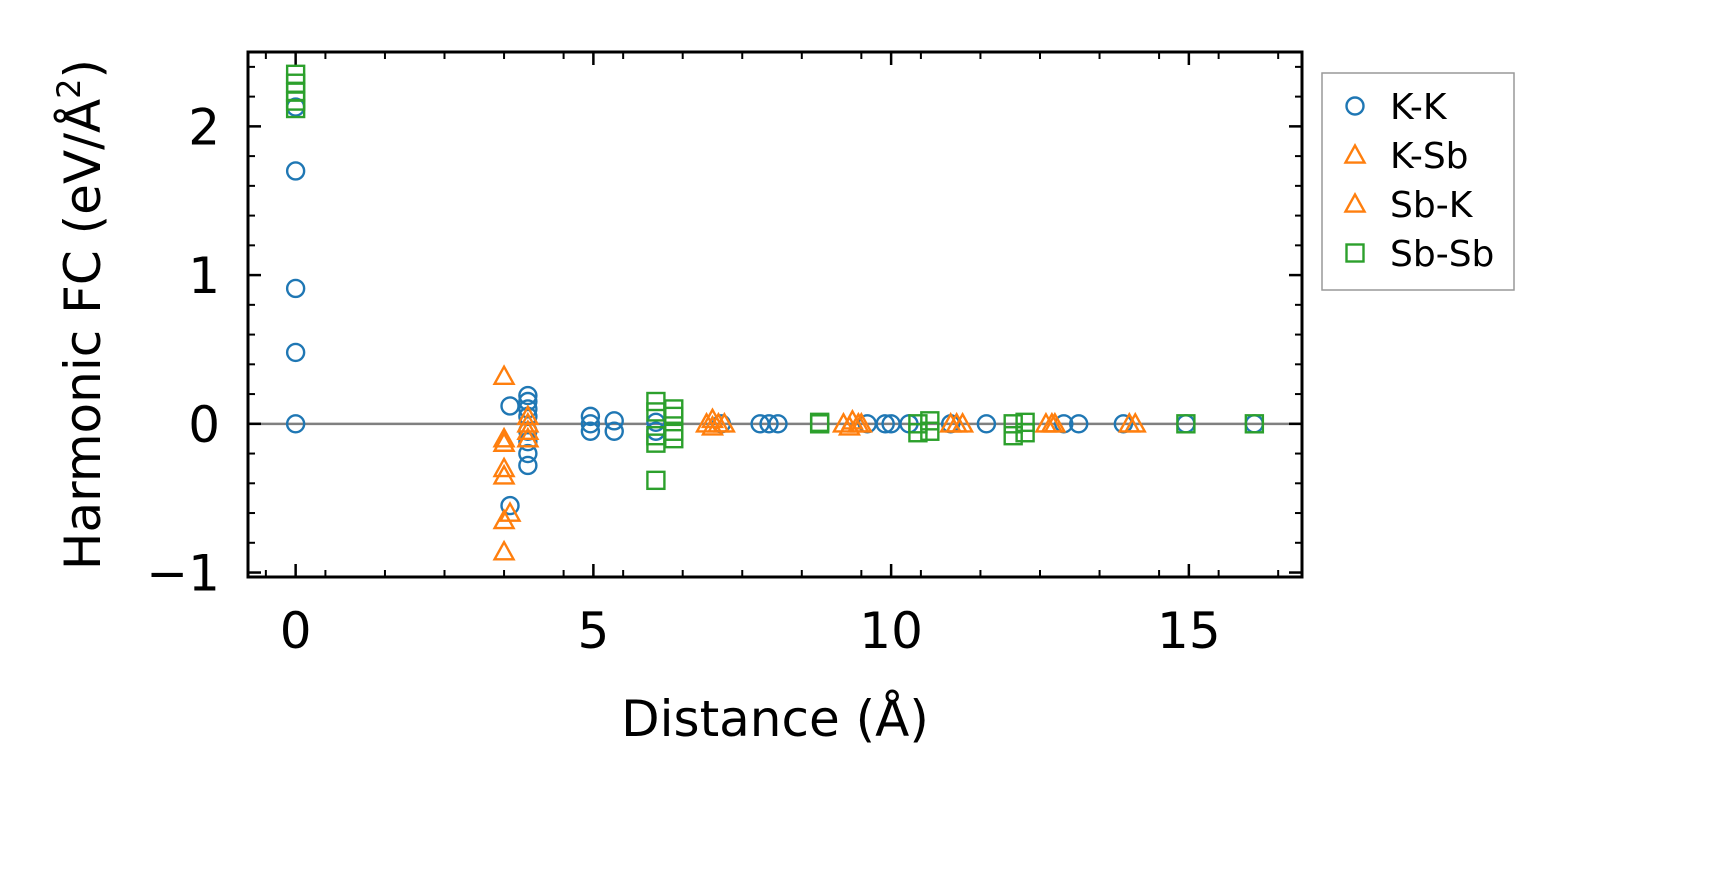 This screenshot has width=1730, height=883. What do you see at coordinates (819, 466) in the screenshot?
I see `series-sb-k` at bounding box center [819, 466].